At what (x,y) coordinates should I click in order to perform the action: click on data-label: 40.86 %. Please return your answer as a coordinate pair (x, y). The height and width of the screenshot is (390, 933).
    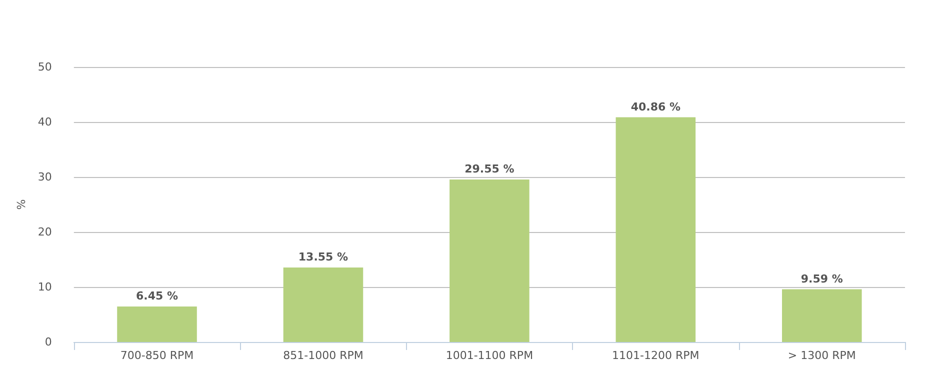
    Looking at the image, I should click on (655, 107).